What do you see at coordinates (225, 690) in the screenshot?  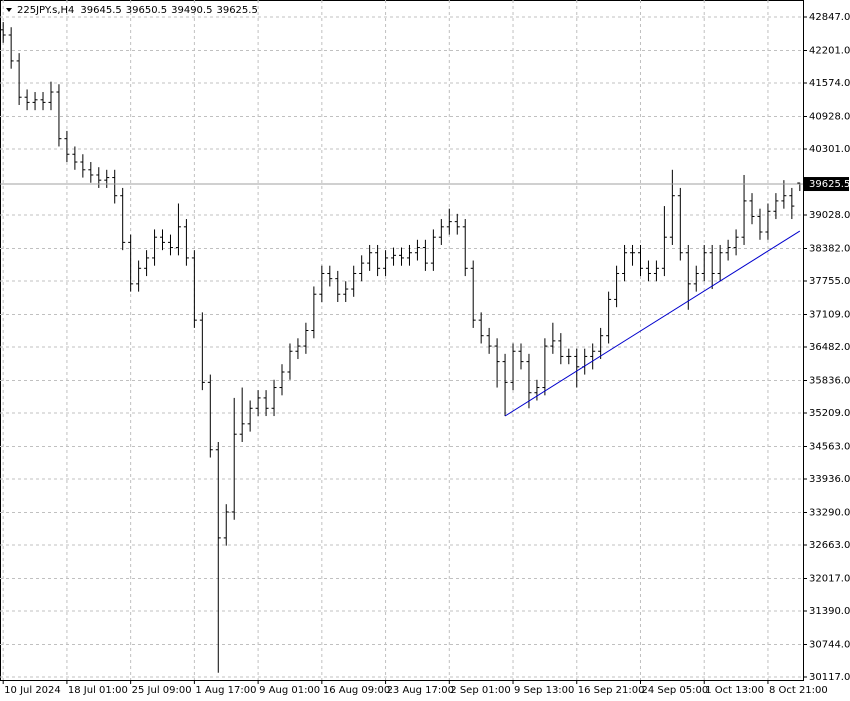 I see `x-tick-label: 1 Aug 17:00` at bounding box center [225, 690].